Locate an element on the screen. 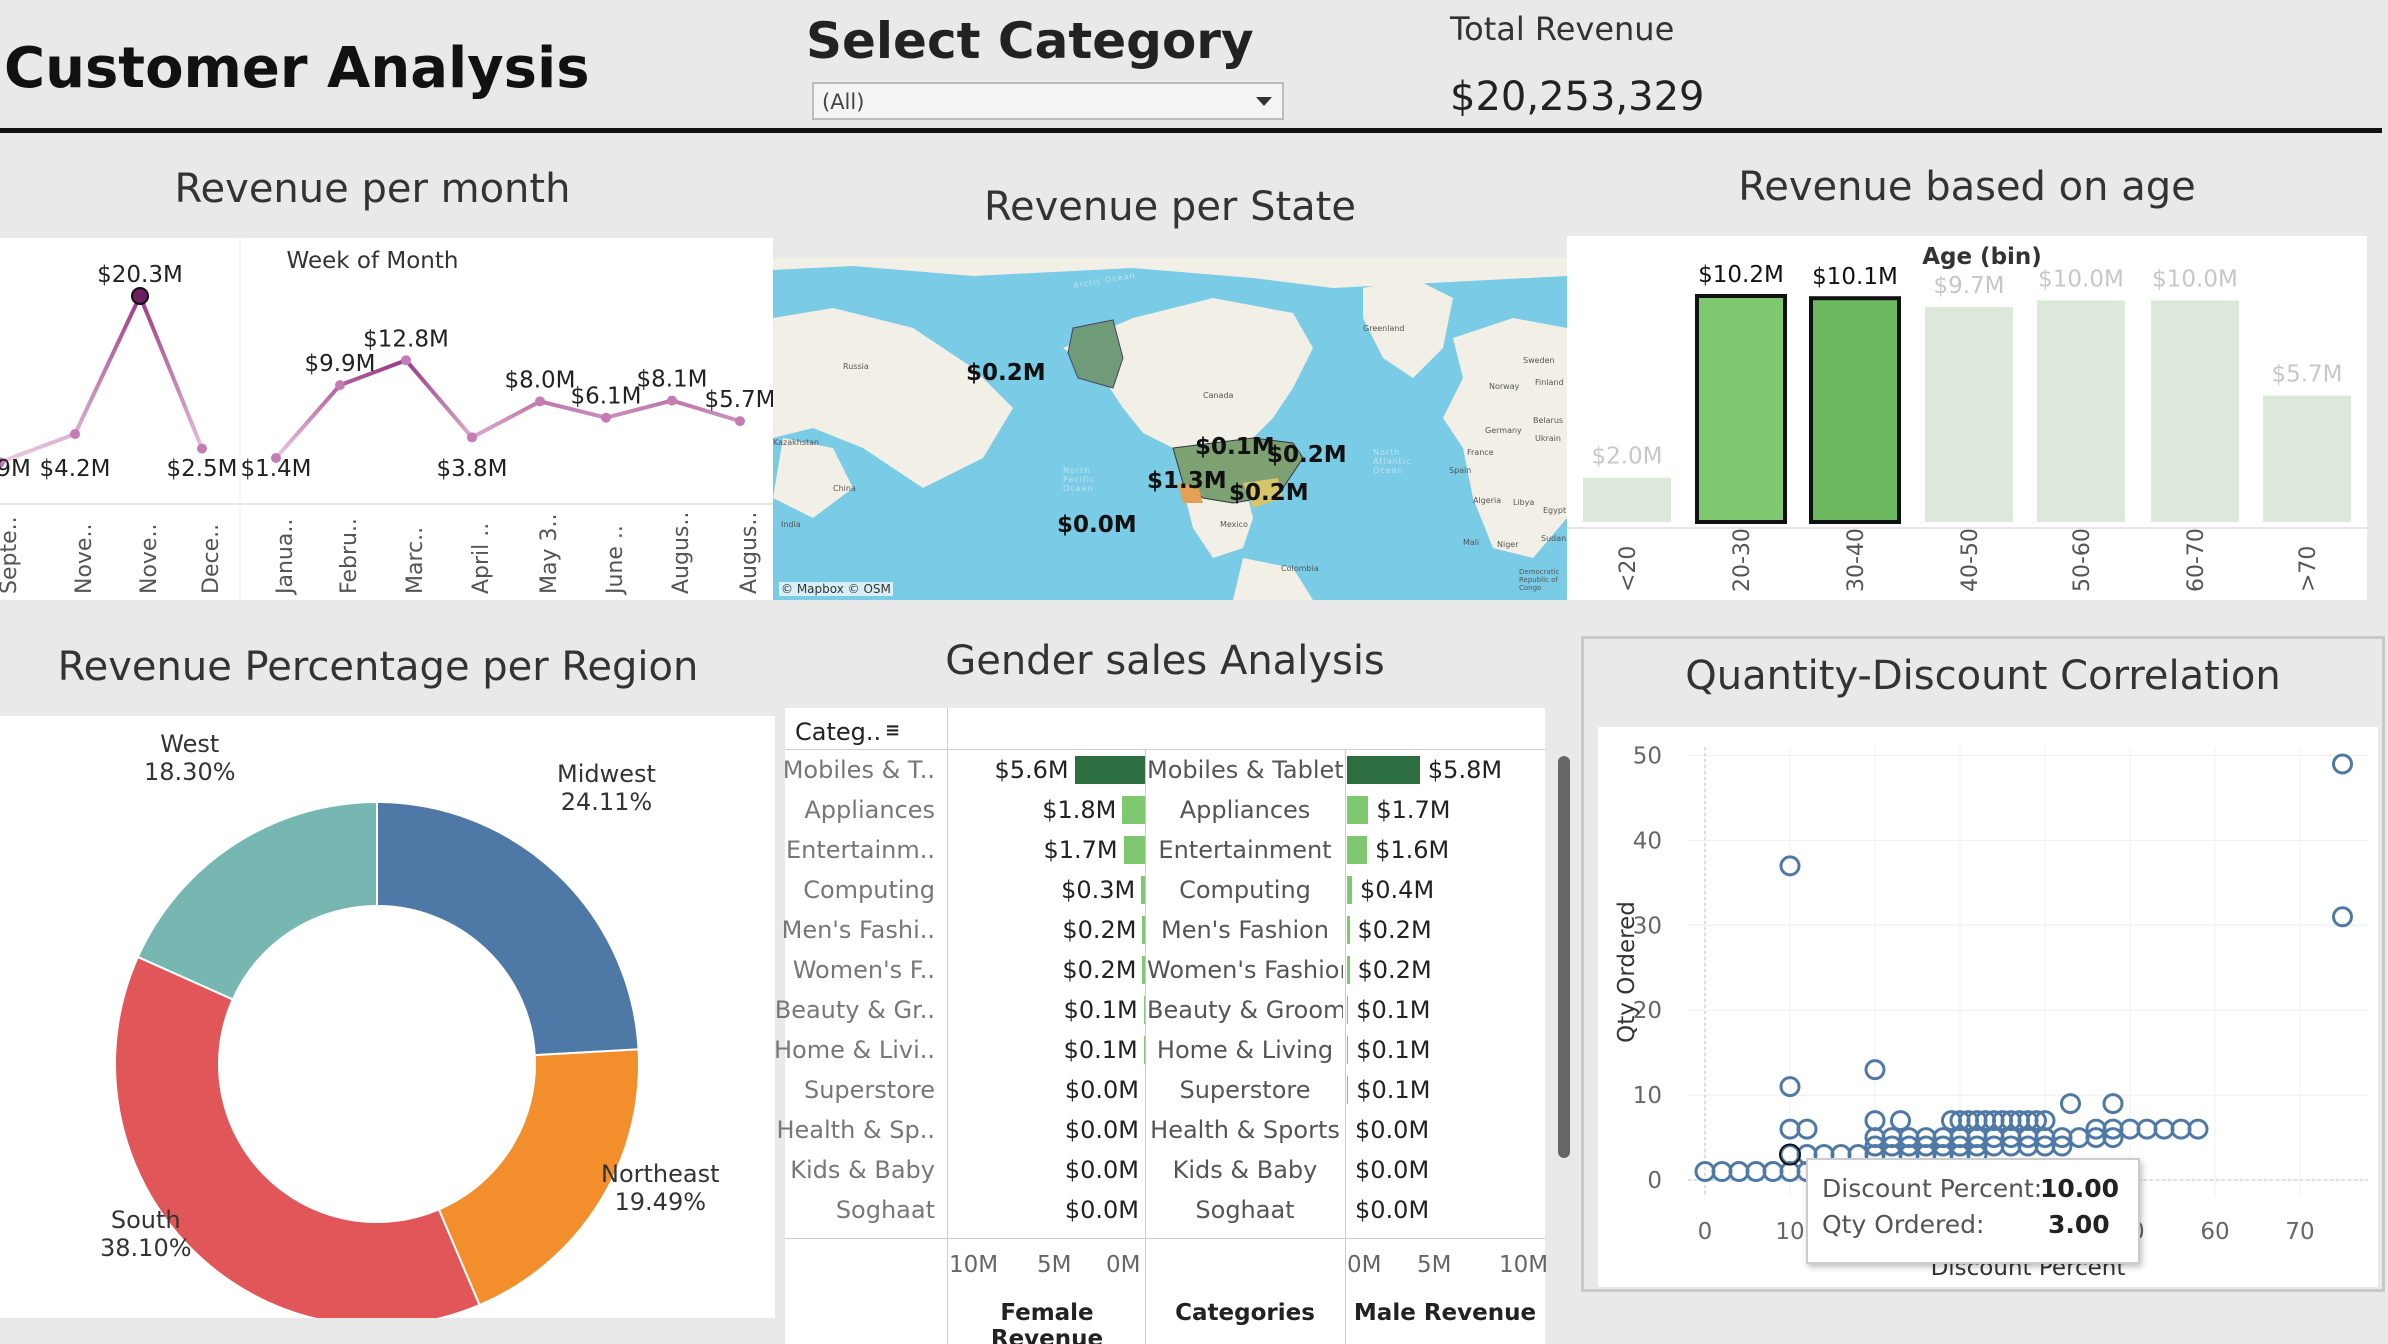 Image resolution: width=2388 pixels, height=1344 pixels. table-row: Soghaat $0.0M Soghaat $0.0M is located at coordinates (1165, 1210).